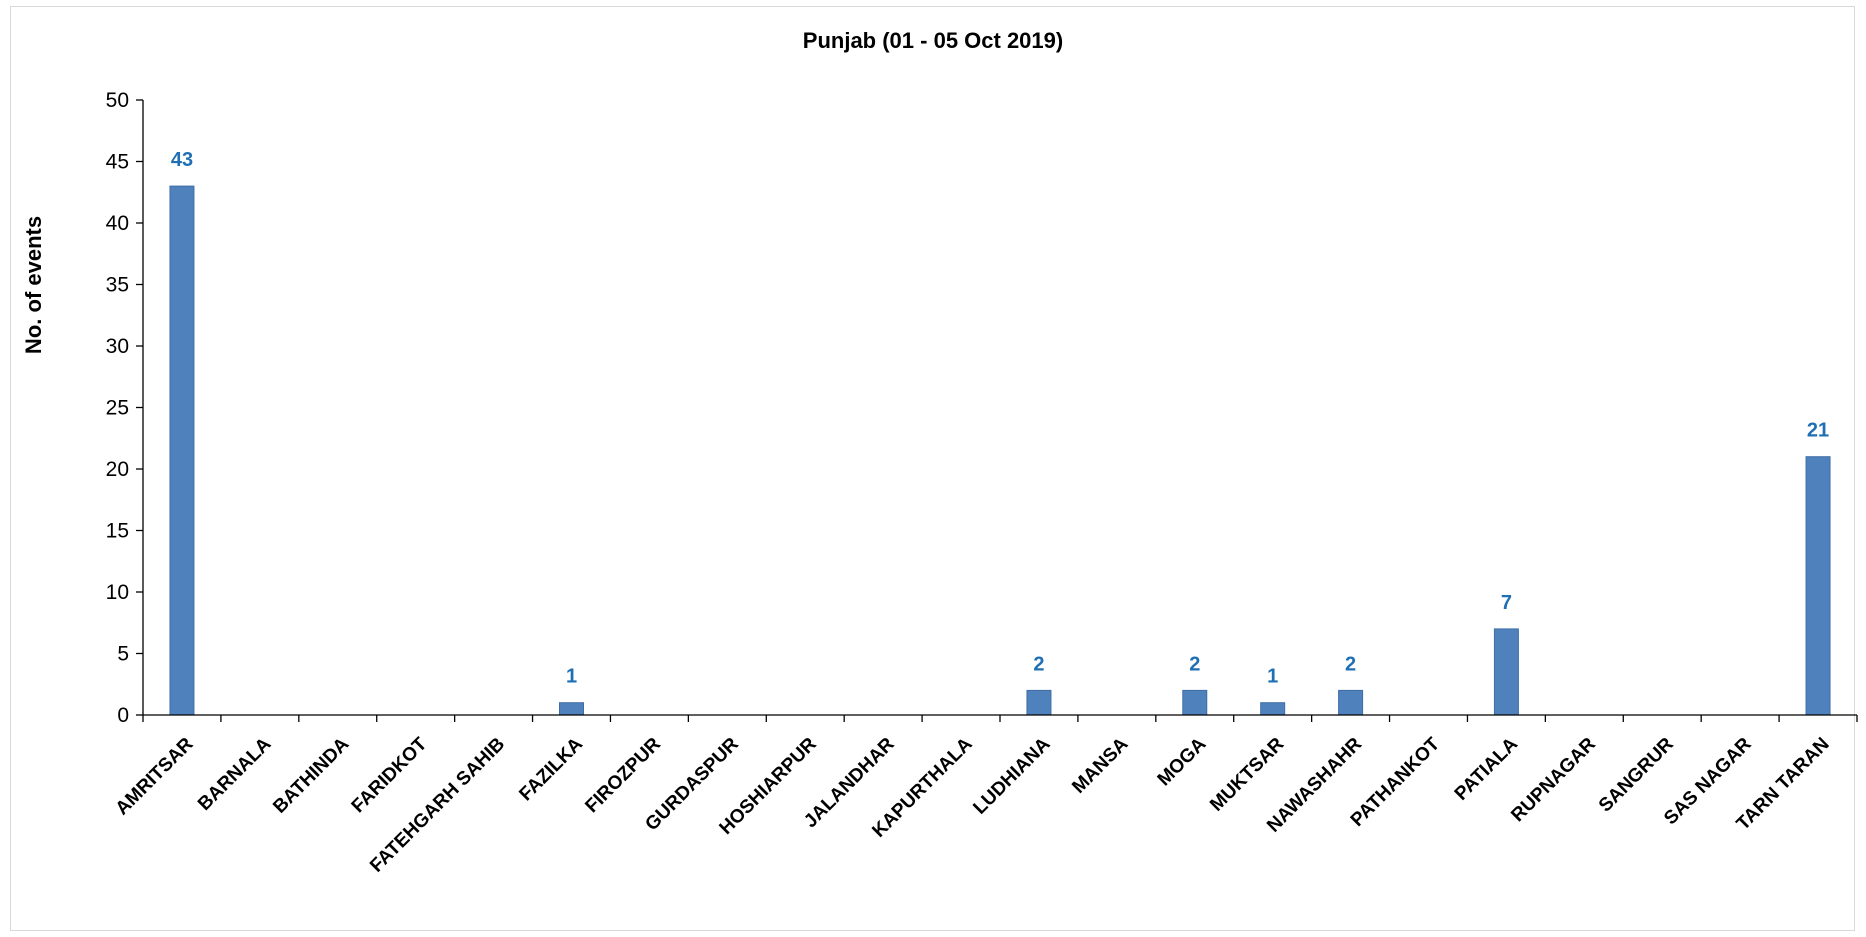  What do you see at coordinates (33, 285) in the screenshot?
I see `y-axis-label: No. of events` at bounding box center [33, 285].